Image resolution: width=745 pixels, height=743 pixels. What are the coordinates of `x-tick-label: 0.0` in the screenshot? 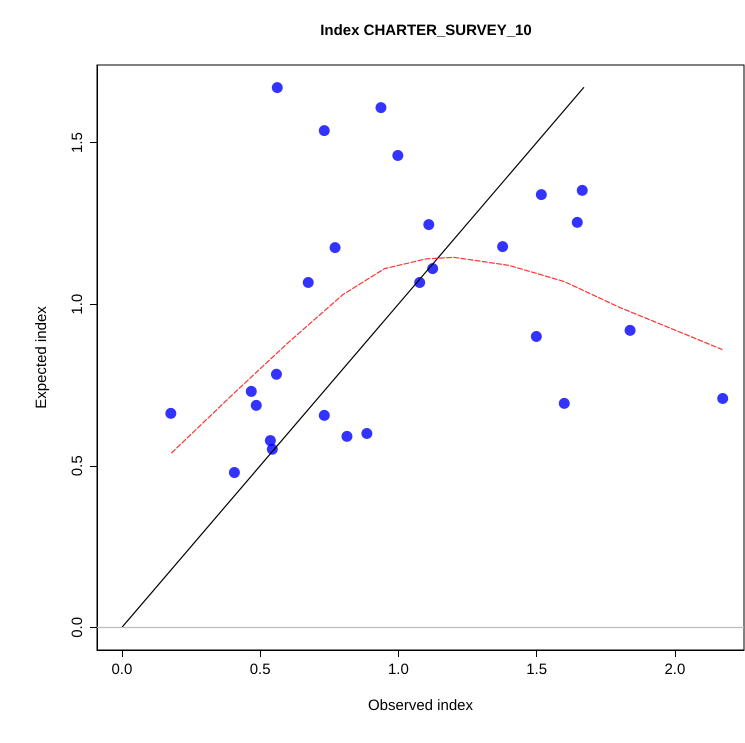 It's located at (121, 669).